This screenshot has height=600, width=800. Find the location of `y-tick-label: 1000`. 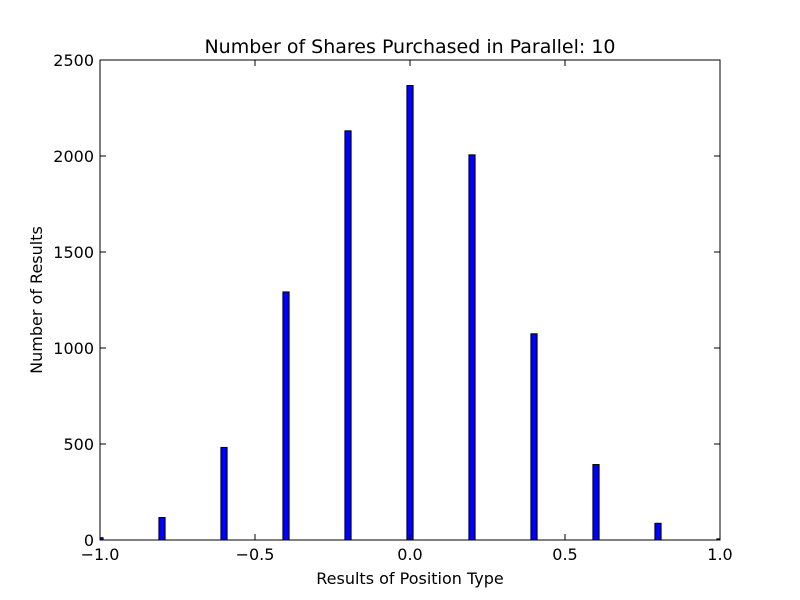

y-tick-label: 1000 is located at coordinates (73, 348).